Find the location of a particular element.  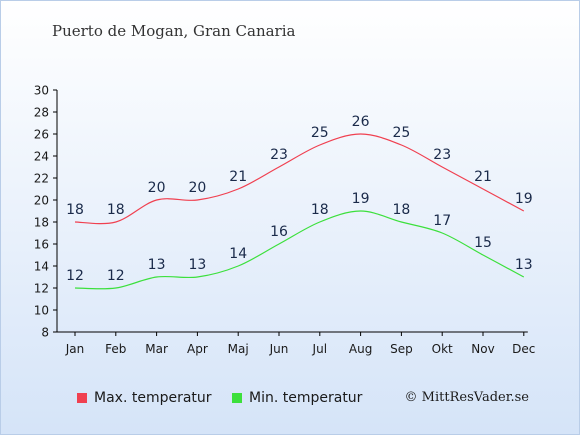

x-tick-label: Aug is located at coordinates (360, 349).